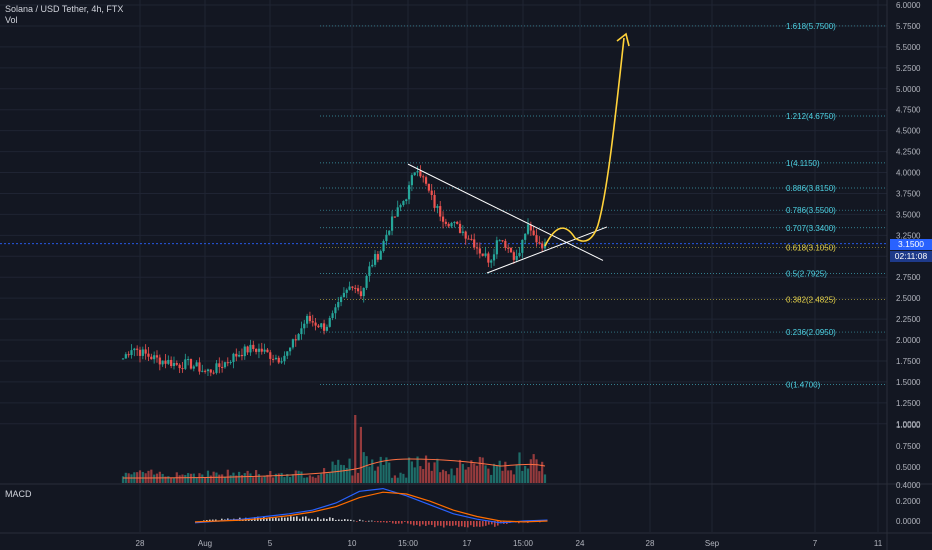 The height and width of the screenshot is (550, 932). Describe the element at coordinates (908, 361) in the screenshot. I see `price-tick: 1.7500` at that location.